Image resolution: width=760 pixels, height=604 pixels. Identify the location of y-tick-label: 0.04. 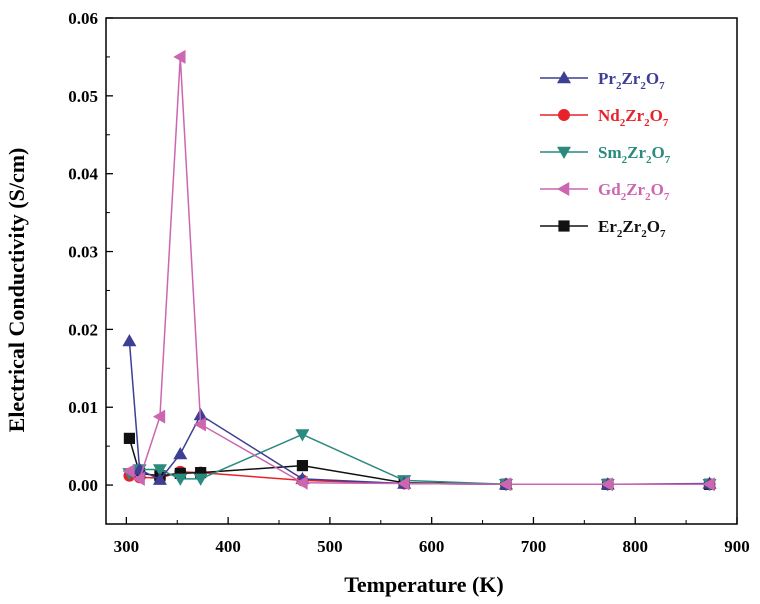
(83, 174).